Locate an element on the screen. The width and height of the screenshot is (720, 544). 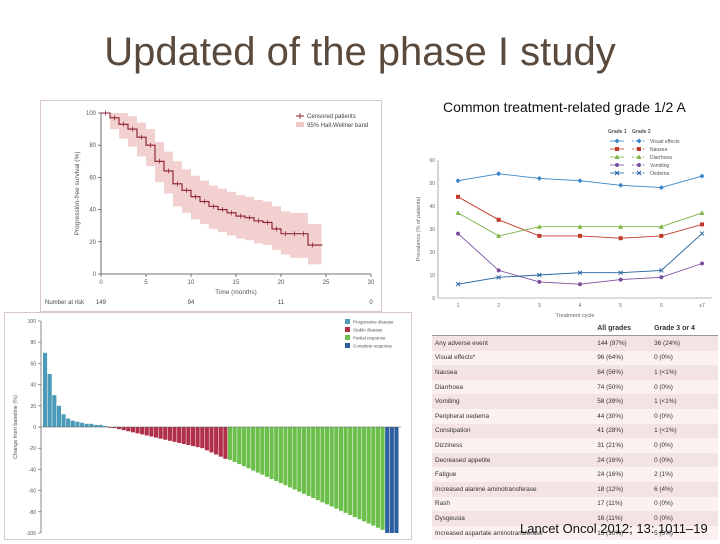
table-row: Vomiting 58 (39%) 1 (<1%) is located at coordinates (575, 401).